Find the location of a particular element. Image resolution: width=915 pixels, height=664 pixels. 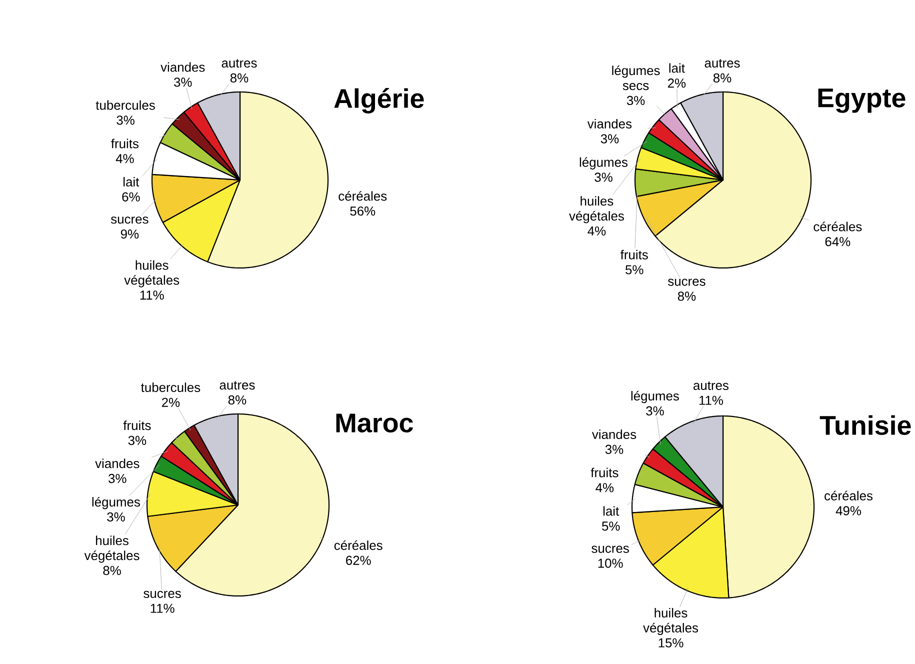

data-label: 9% is located at coordinates (129, 234).